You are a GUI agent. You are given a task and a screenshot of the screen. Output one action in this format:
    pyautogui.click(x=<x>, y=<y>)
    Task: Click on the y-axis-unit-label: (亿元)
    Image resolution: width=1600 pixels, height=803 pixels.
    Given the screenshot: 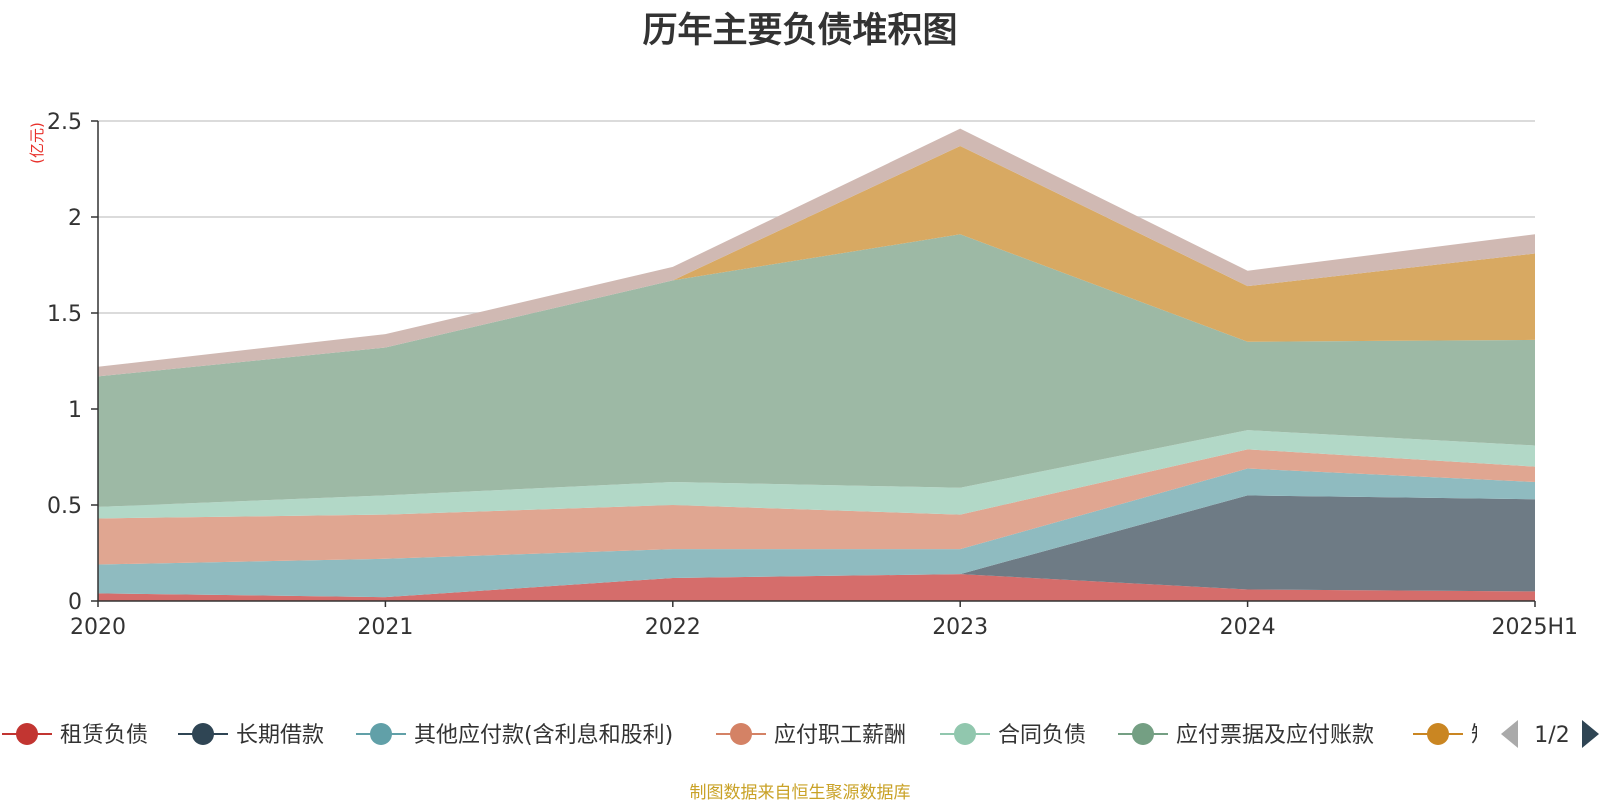 What is the action you would take?
    pyautogui.click(x=37, y=143)
    